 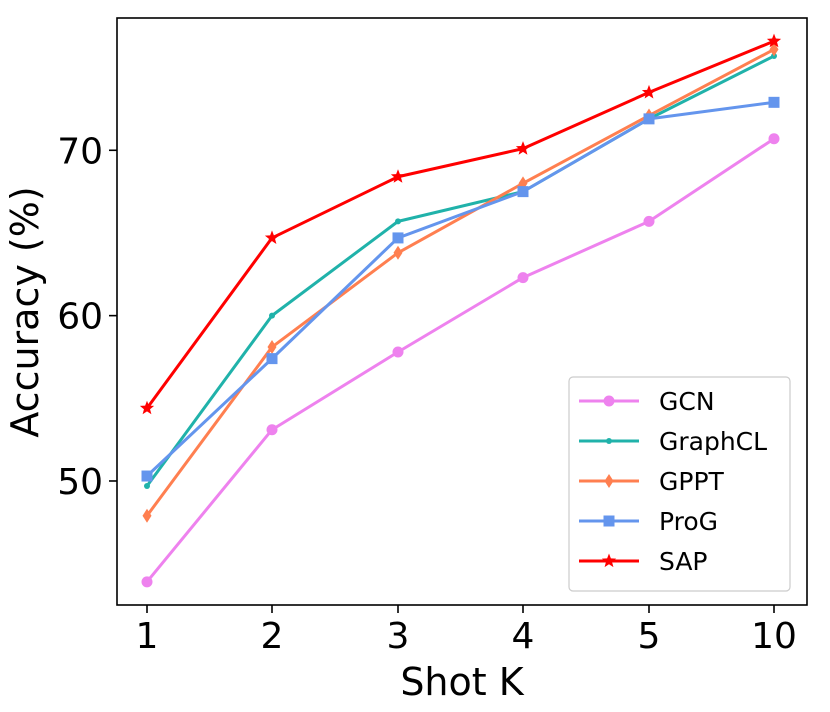 What do you see at coordinates (272, 636) in the screenshot?
I see `x-tick-label: 2` at bounding box center [272, 636].